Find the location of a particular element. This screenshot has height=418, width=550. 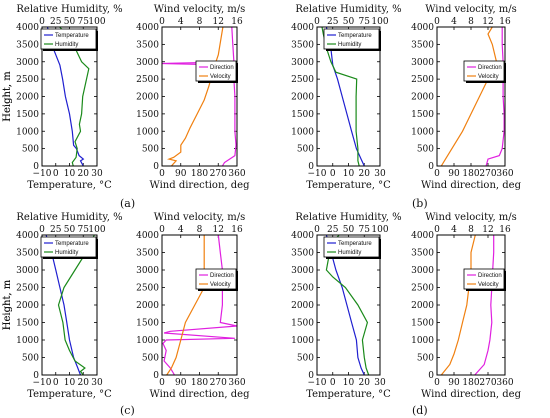

x-axis-label: Wind direction, deg is located at coordinates (471, 394).